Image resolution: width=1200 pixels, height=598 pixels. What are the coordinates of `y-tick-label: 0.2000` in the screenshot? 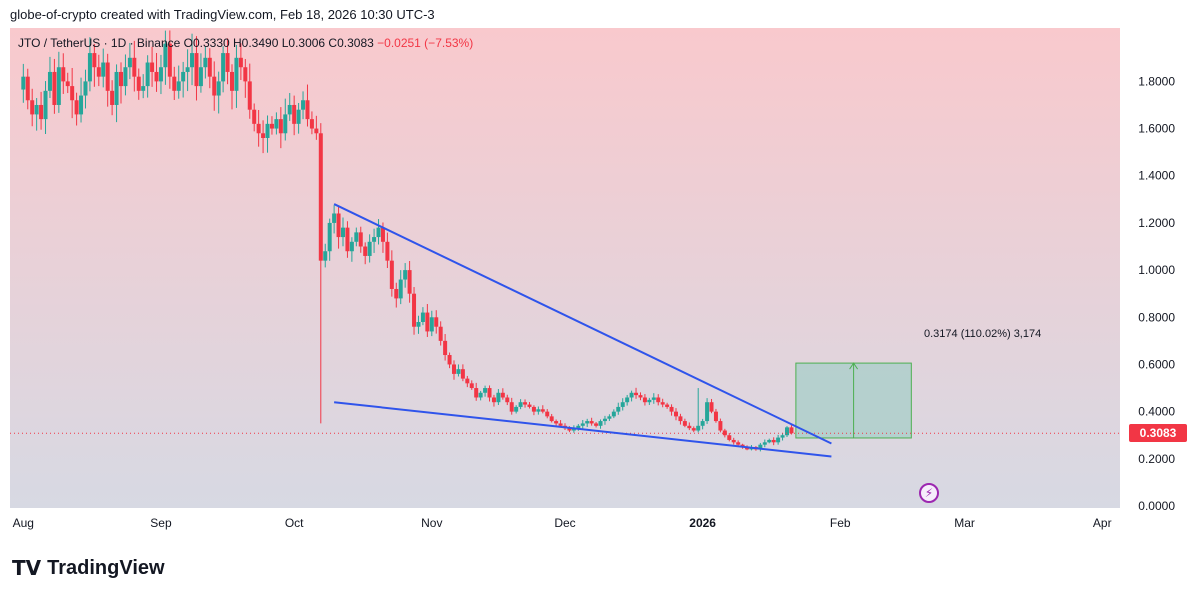 It's located at (1156, 459).